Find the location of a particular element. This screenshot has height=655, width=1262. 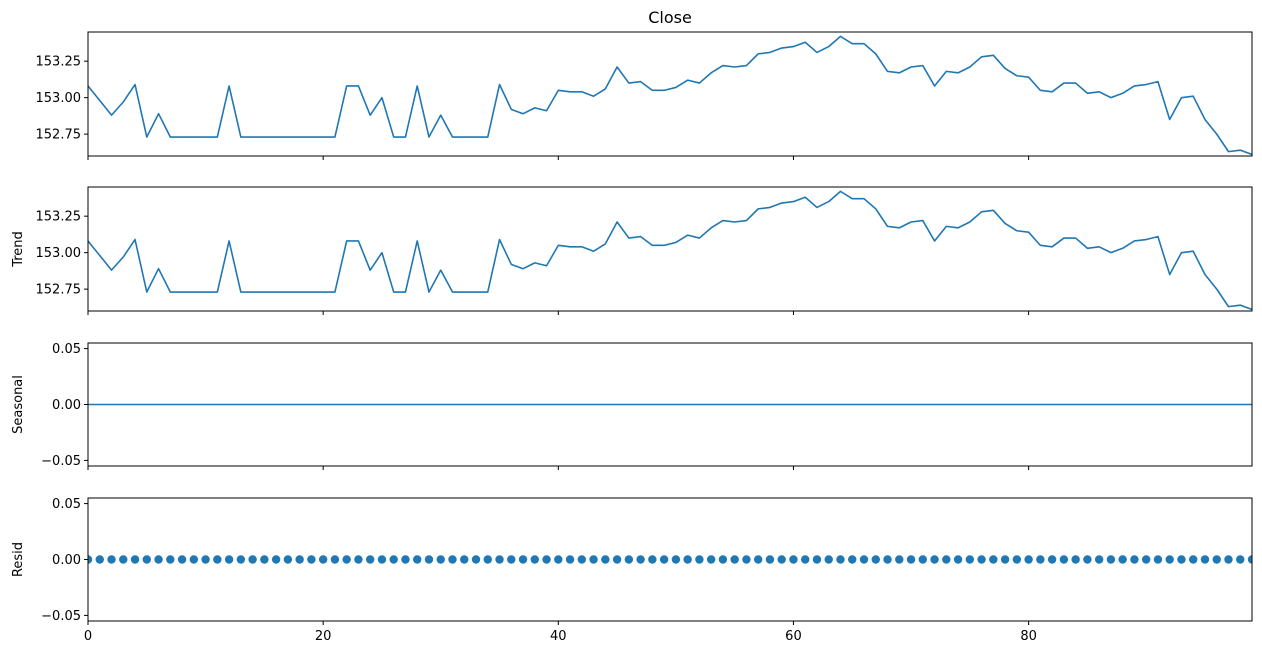

y-axis-label-seasonal: Seasonal is located at coordinates (18, 404).